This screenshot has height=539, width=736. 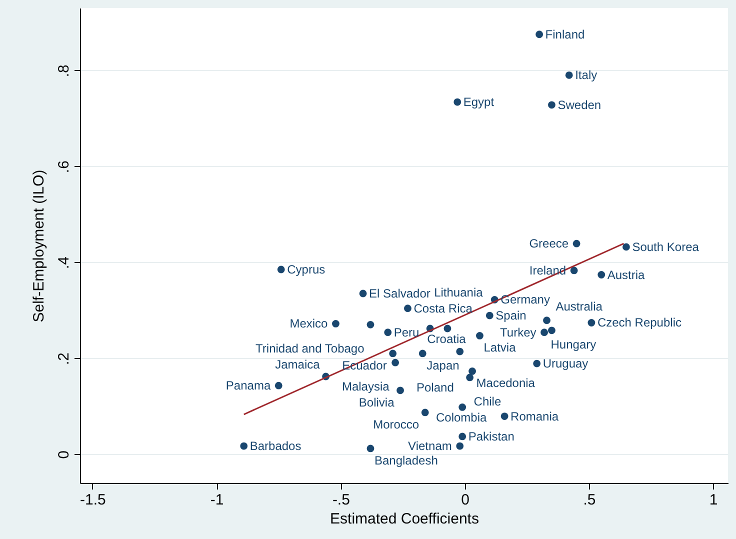 What do you see at coordinates (435, 387) in the screenshot?
I see `annotation: Poland` at bounding box center [435, 387].